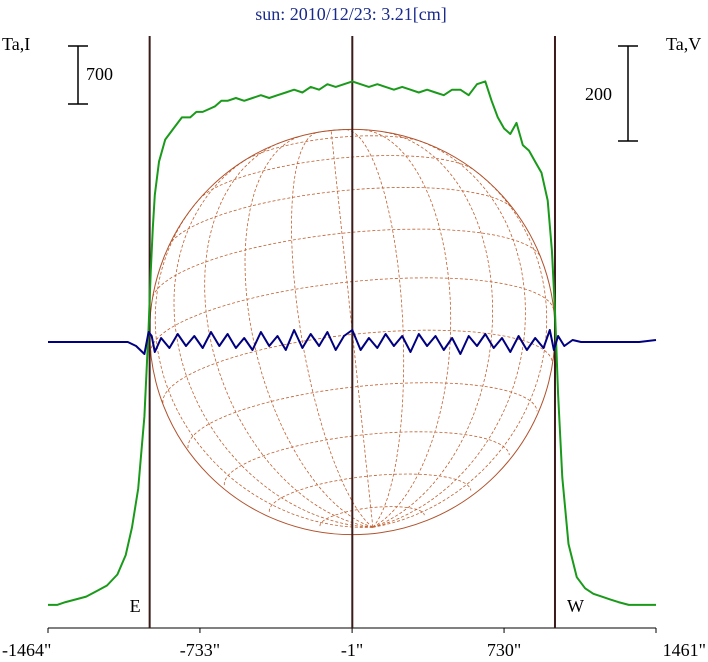 This screenshot has width=708, height=662. Describe the element at coordinates (504, 650) in the screenshot. I see `x-tick-label: 730"` at that location.